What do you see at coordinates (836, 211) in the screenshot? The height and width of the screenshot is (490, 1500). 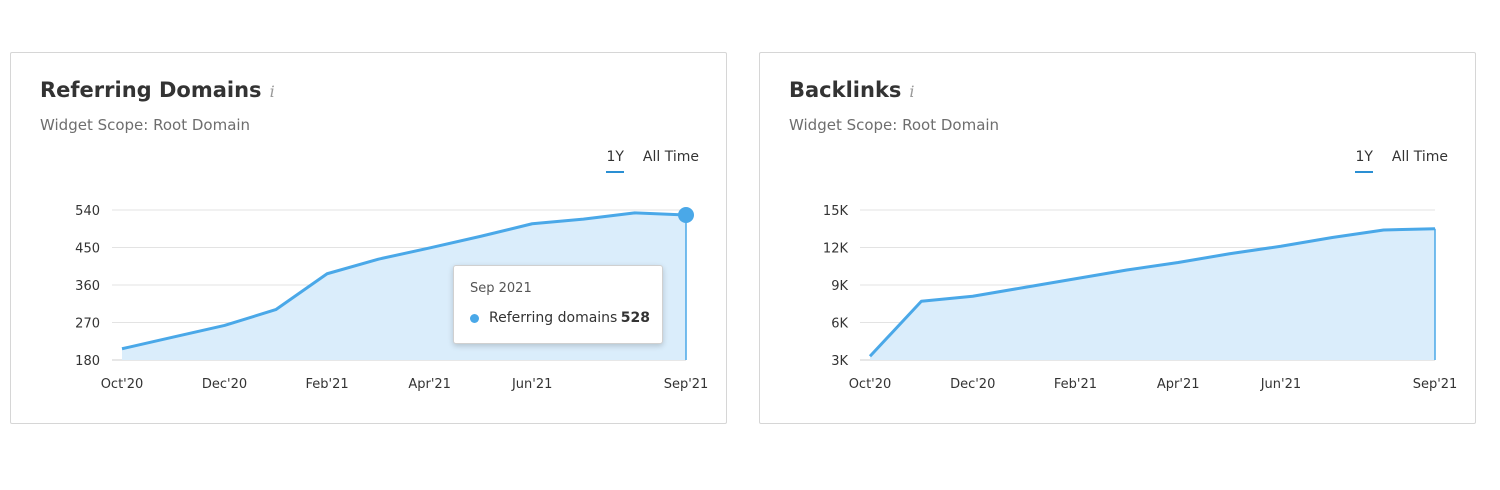 I see `y-tick-label: 15K` at bounding box center [836, 211].